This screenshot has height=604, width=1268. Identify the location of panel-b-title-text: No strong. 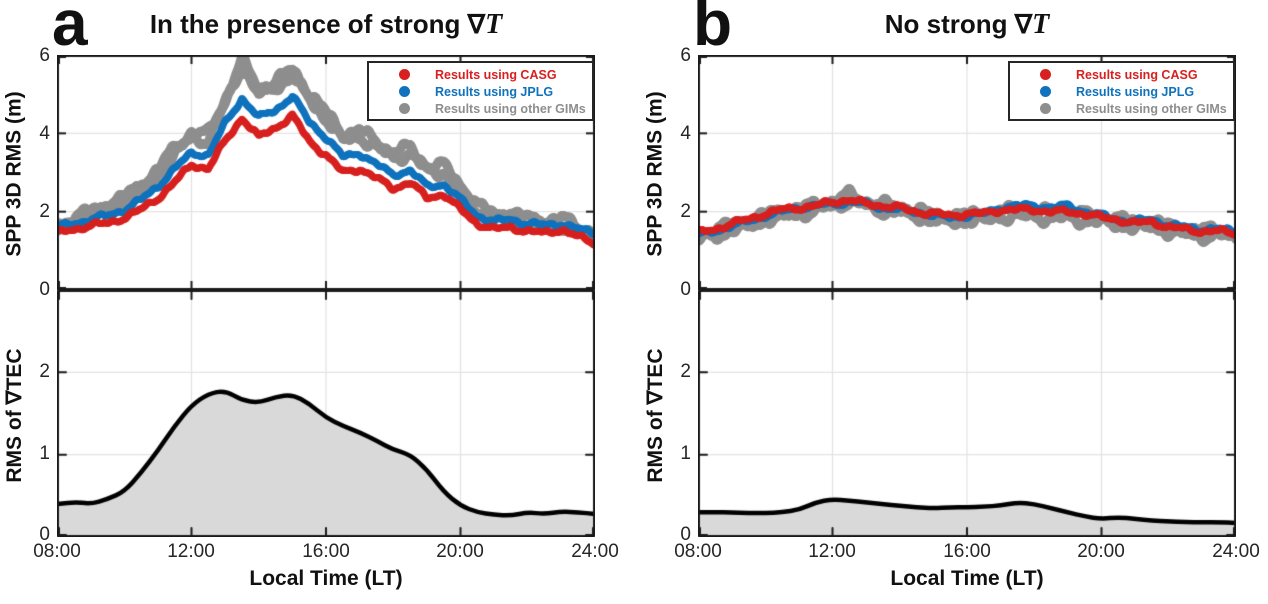
(946, 24).